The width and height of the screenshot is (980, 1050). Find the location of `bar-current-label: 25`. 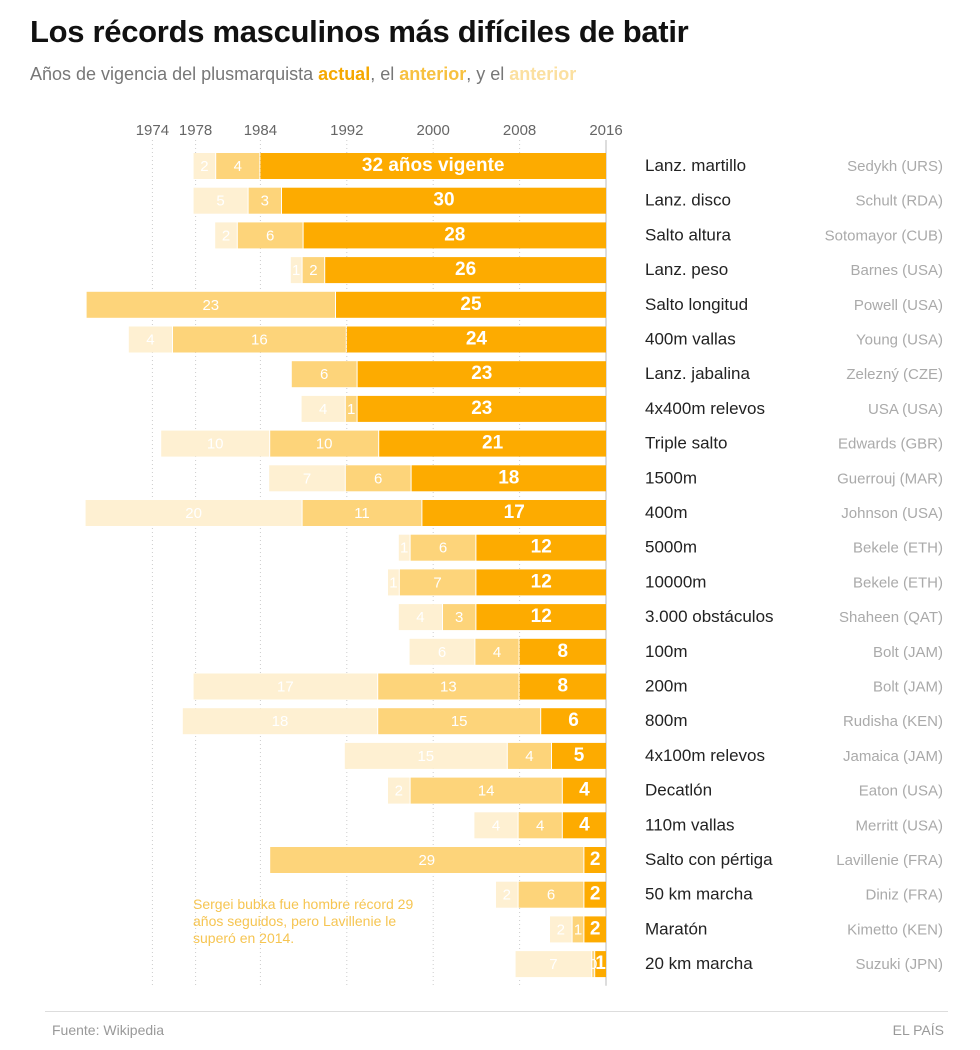

bar-current-label: 25 is located at coordinates (471, 304).